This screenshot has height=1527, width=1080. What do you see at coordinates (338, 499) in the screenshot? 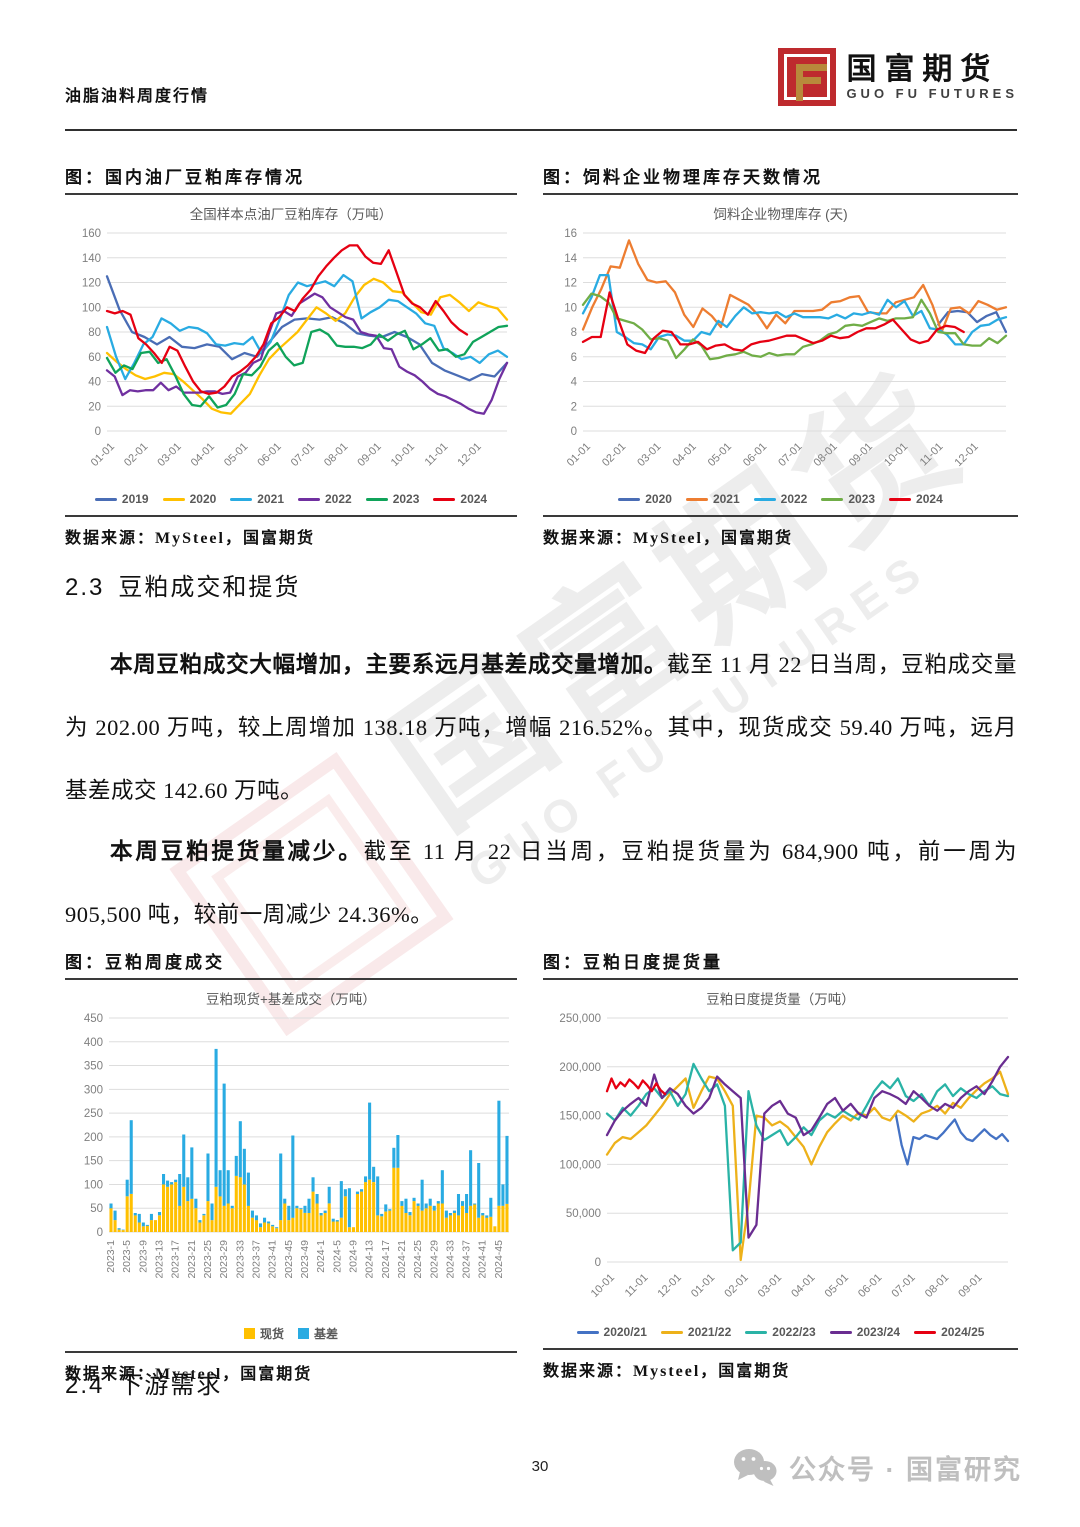
I see `legend-label: 2022` at bounding box center [338, 499].